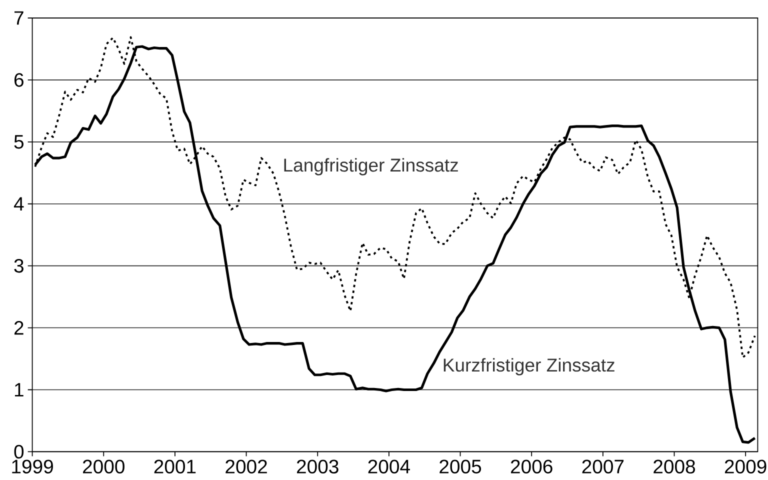 Image resolution: width=768 pixels, height=480 pixels. Describe the element at coordinates (19, 389) in the screenshot. I see `y-tick-label: 1` at that location.